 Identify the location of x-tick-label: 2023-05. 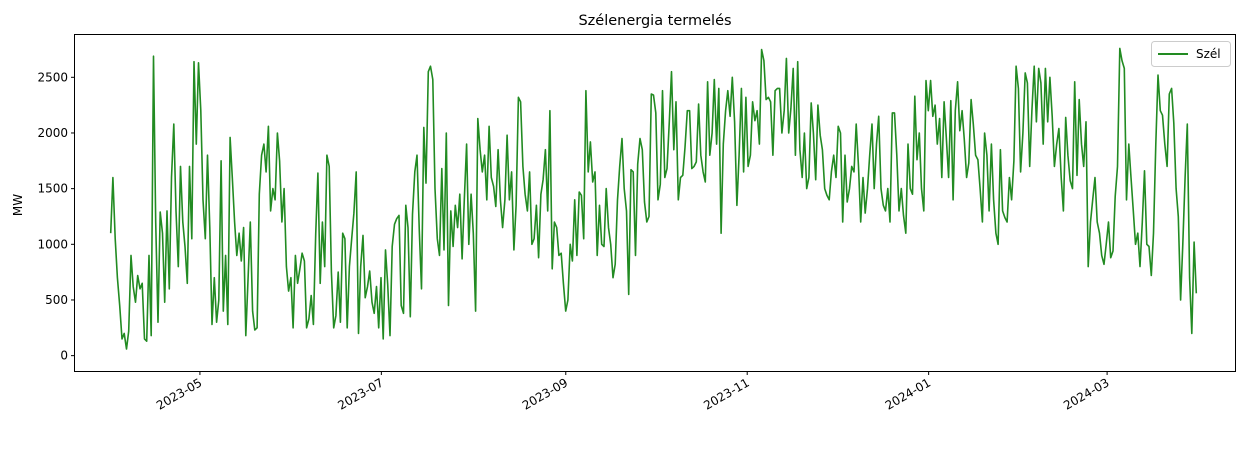
(179, 393).